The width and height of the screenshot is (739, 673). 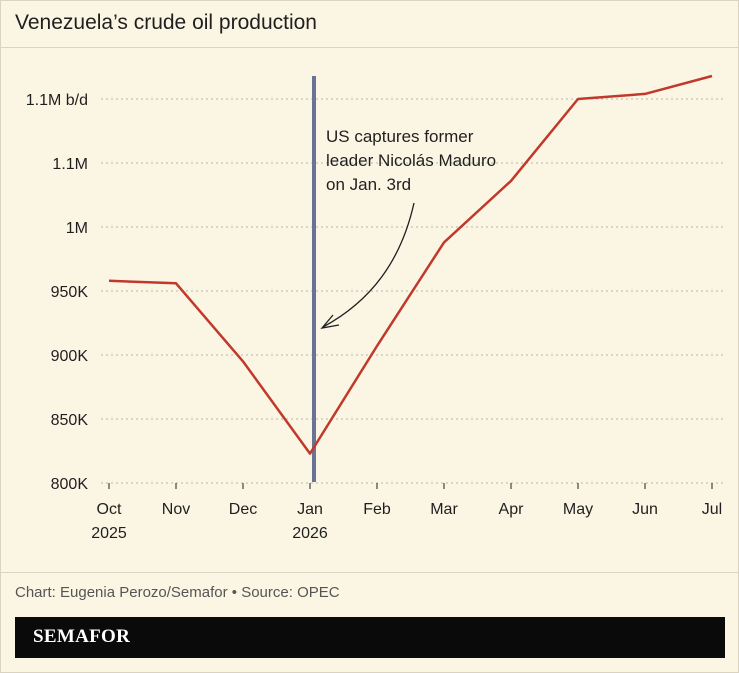 I want to click on source-divider, so click(x=369, y=572).